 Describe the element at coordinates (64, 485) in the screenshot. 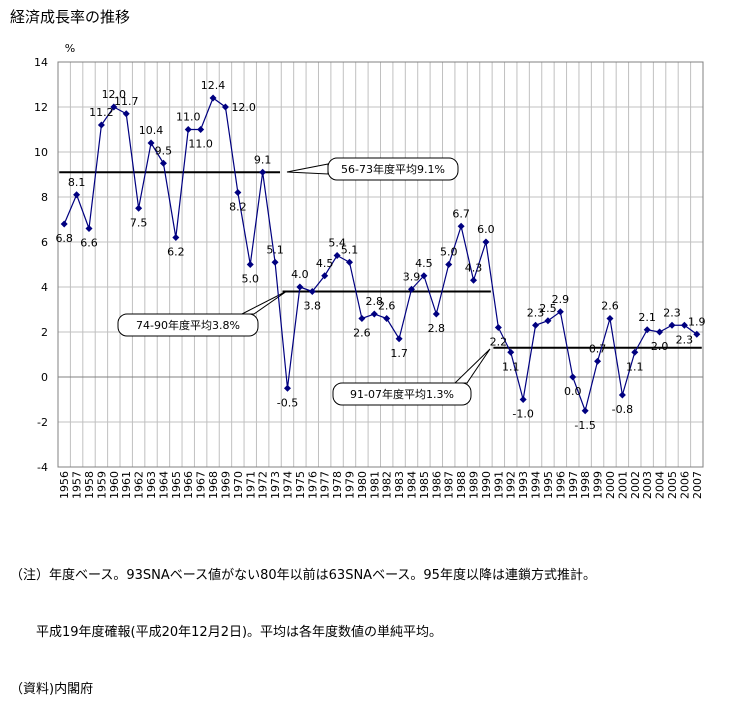

I see `x-tick-label: 1956` at that location.